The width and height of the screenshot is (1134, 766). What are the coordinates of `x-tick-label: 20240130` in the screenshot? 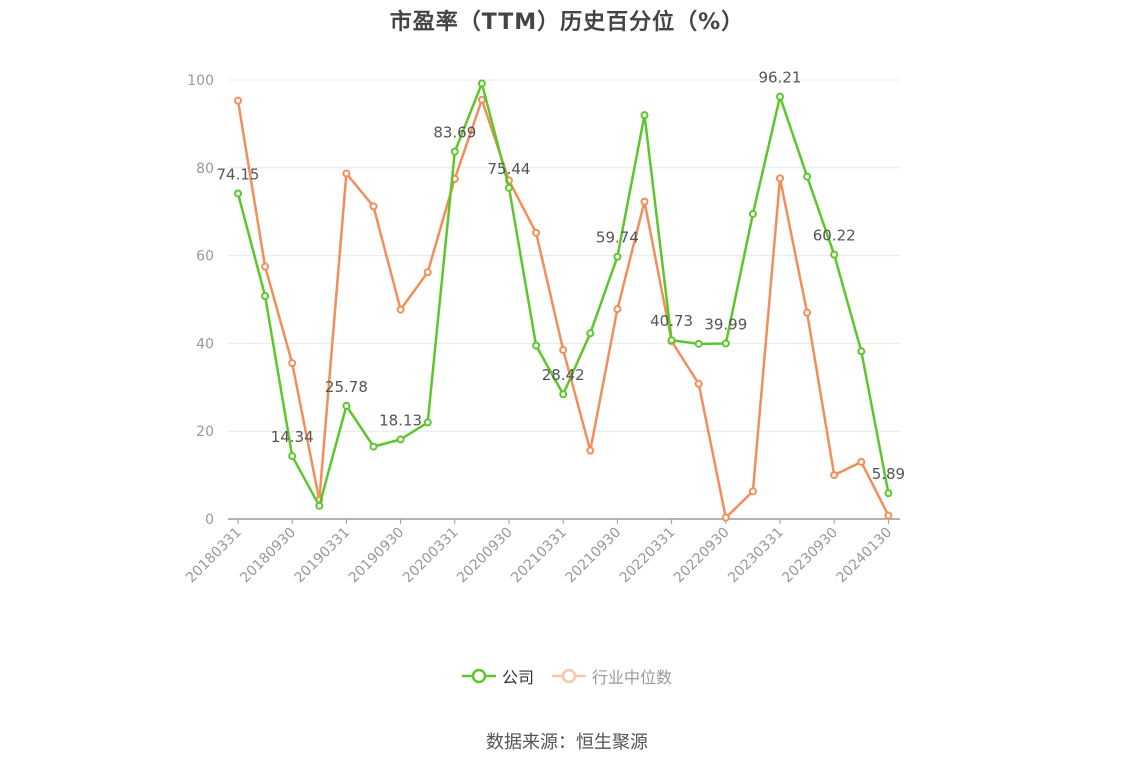 It's located at (865, 556).